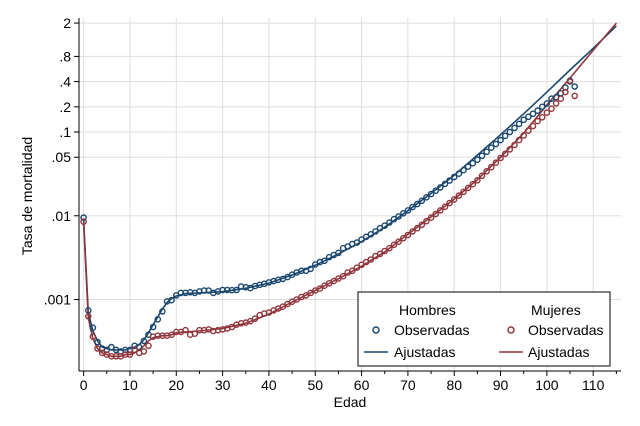 The width and height of the screenshot is (640, 426). What do you see at coordinates (65, 107) in the screenshot?
I see `y-tick-label: .2` at bounding box center [65, 107].